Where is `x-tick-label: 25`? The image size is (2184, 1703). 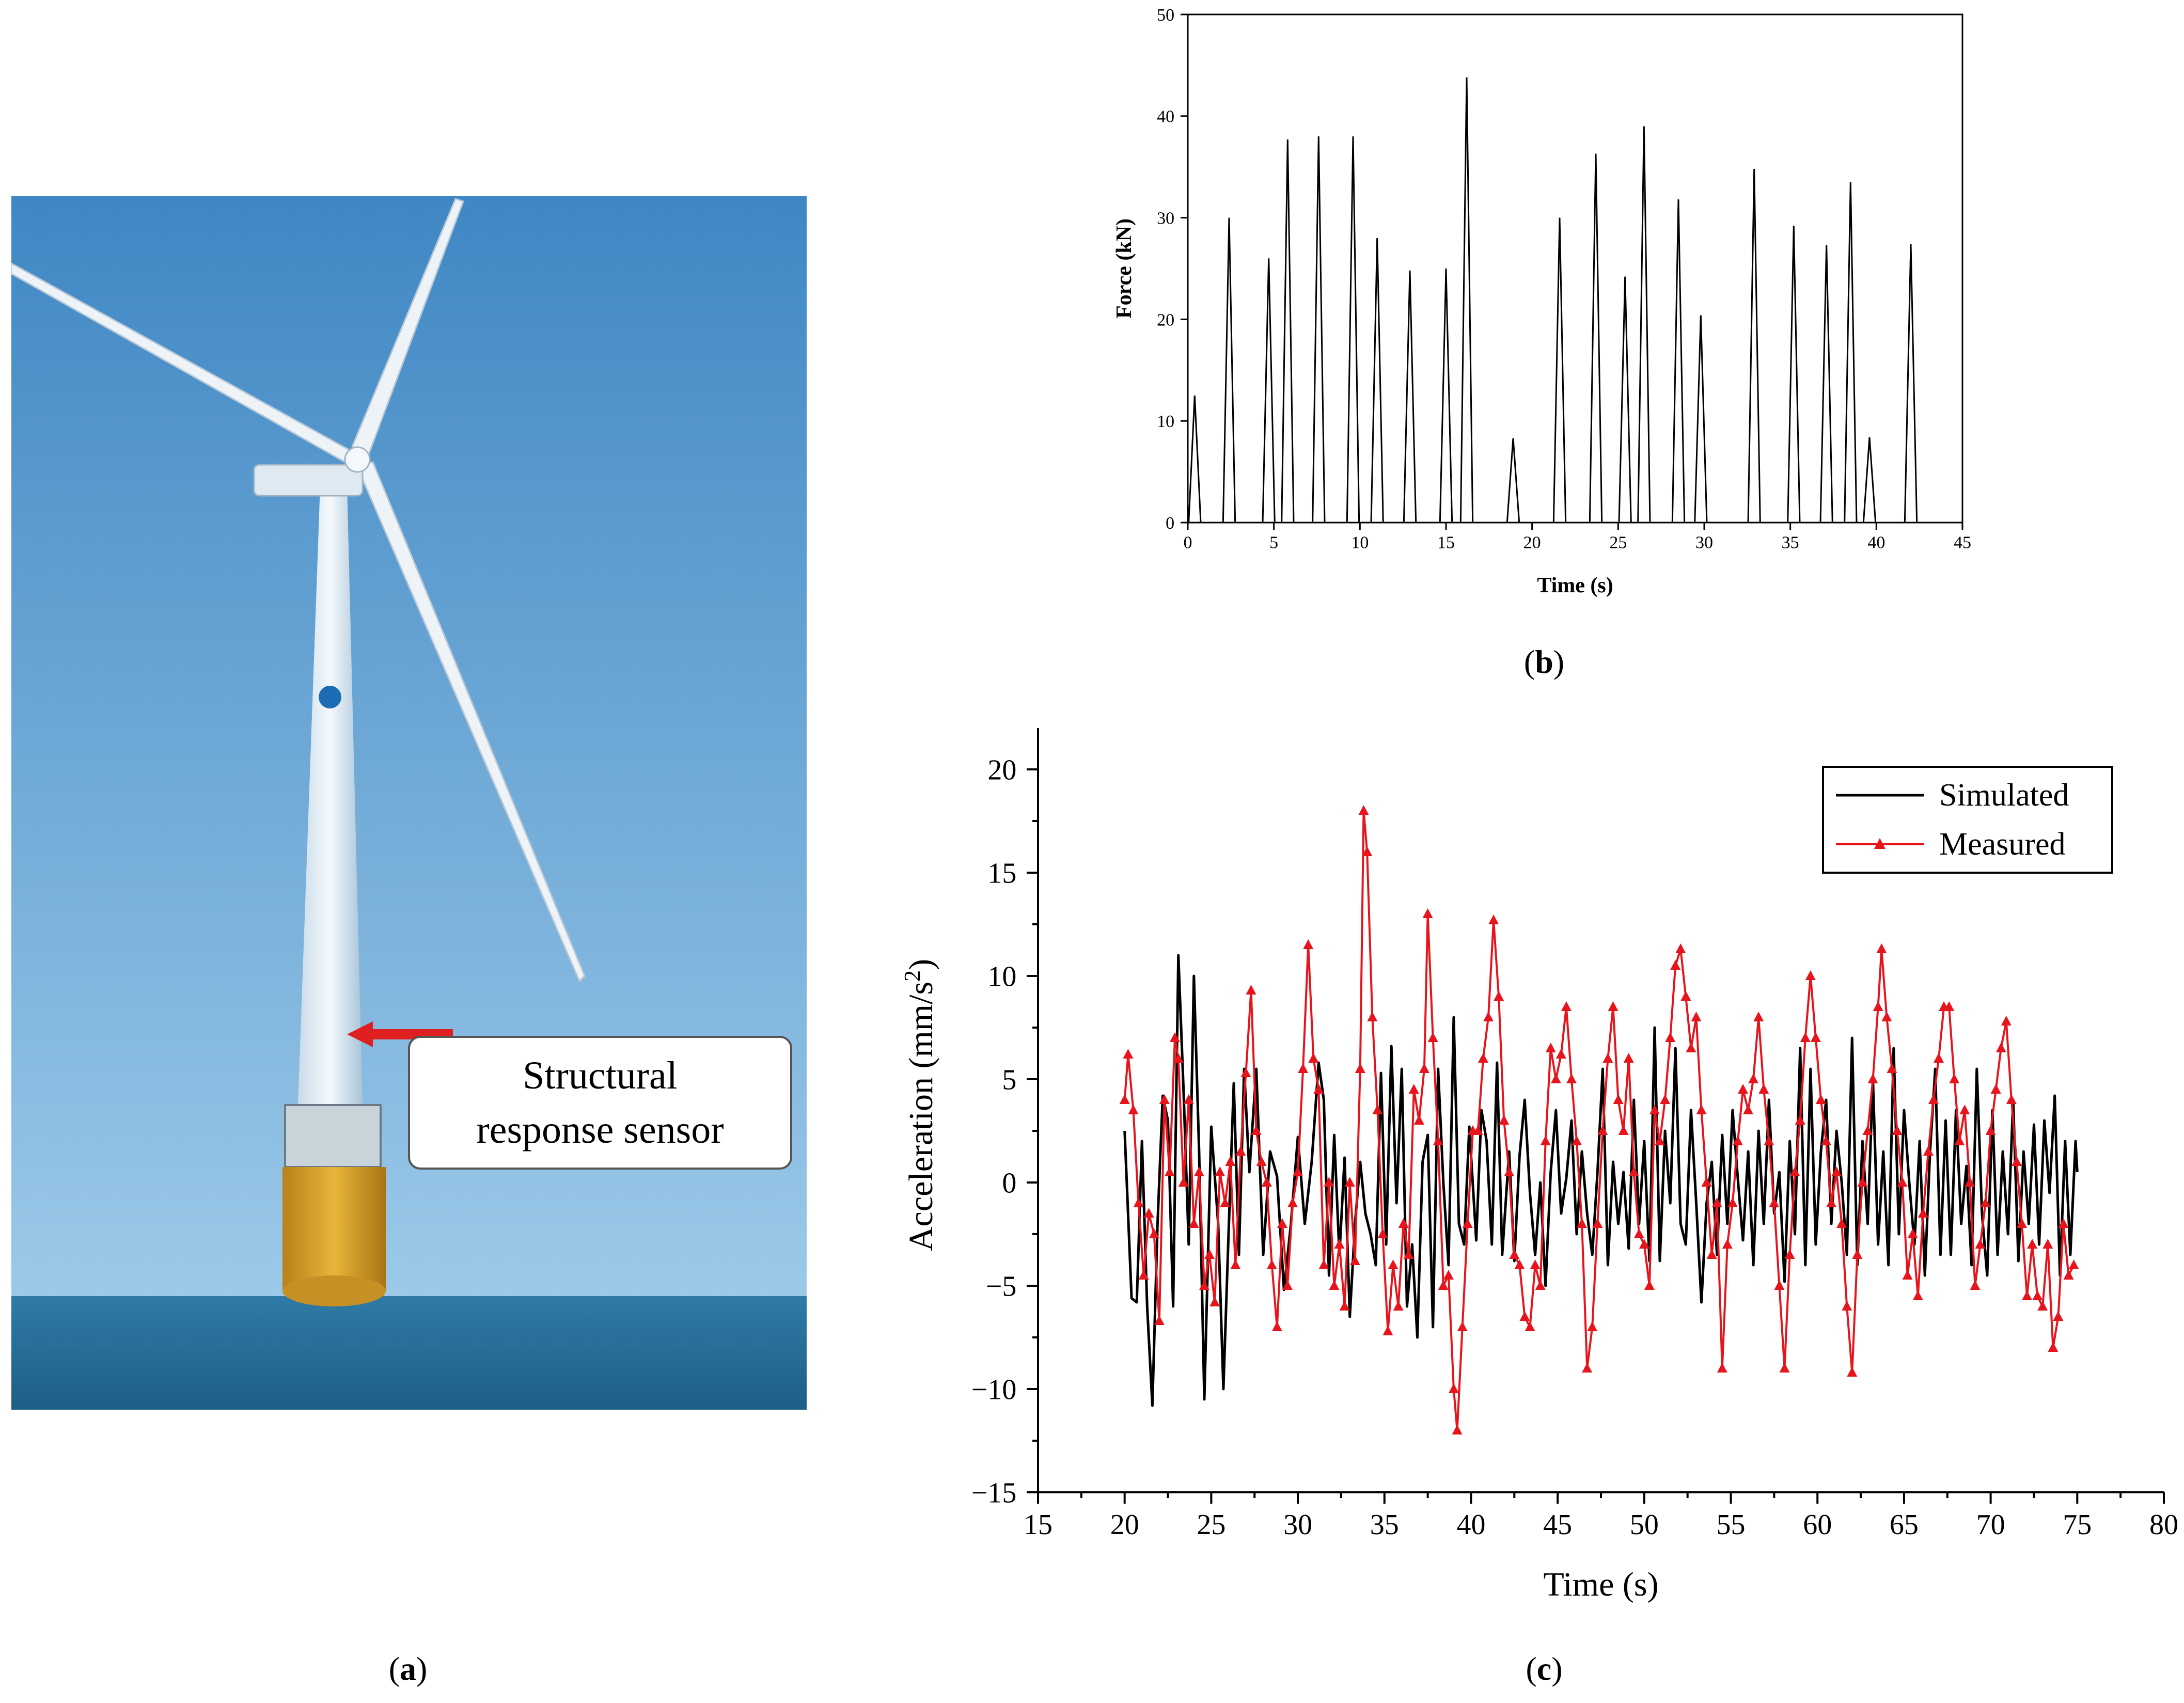 x-tick-label: 25 is located at coordinates (1211, 1525).